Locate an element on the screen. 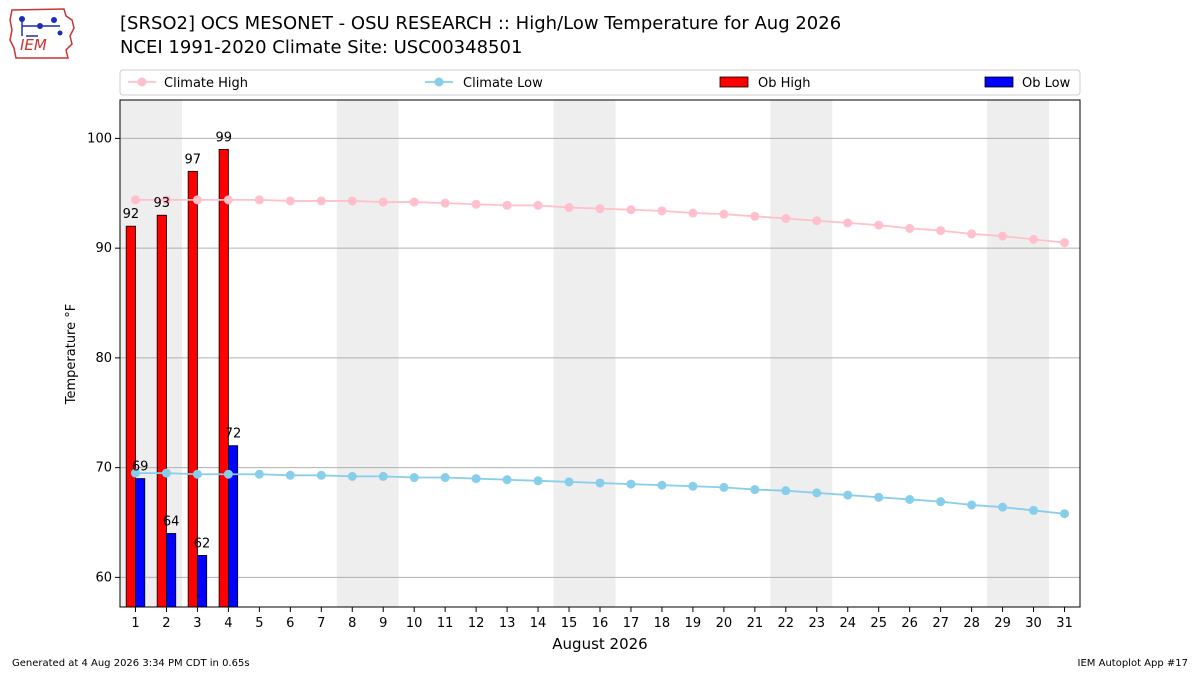 This screenshot has height=675, width=1200. x-tick-label: 19 is located at coordinates (693, 623).